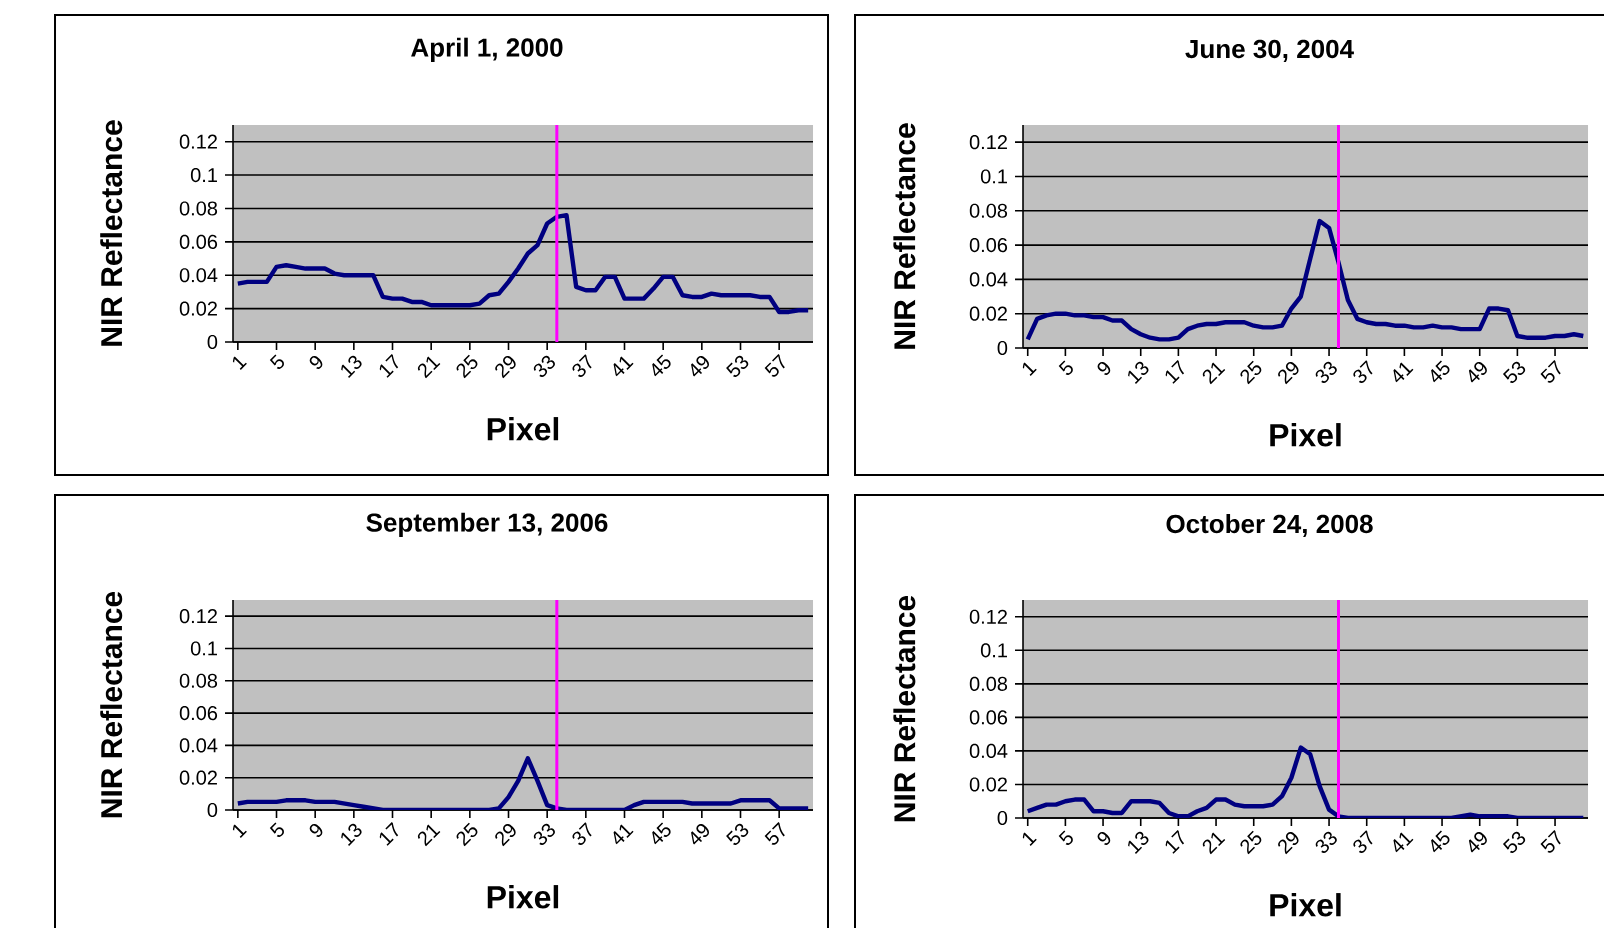  Describe the element at coordinates (487, 49) in the screenshot. I see `chart-title: April 1, 2000` at that location.